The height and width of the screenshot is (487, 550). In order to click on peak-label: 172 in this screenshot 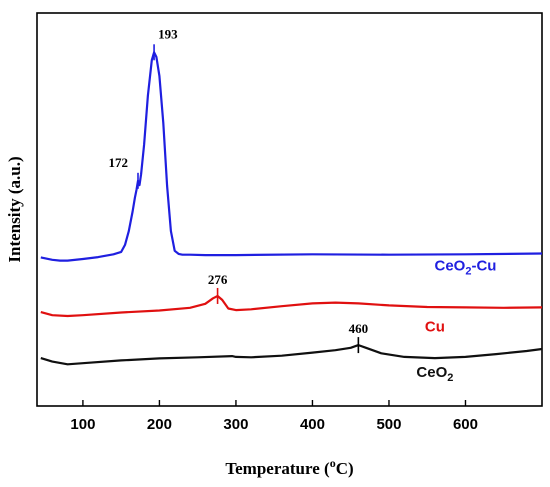, I will do `click(119, 162)`.